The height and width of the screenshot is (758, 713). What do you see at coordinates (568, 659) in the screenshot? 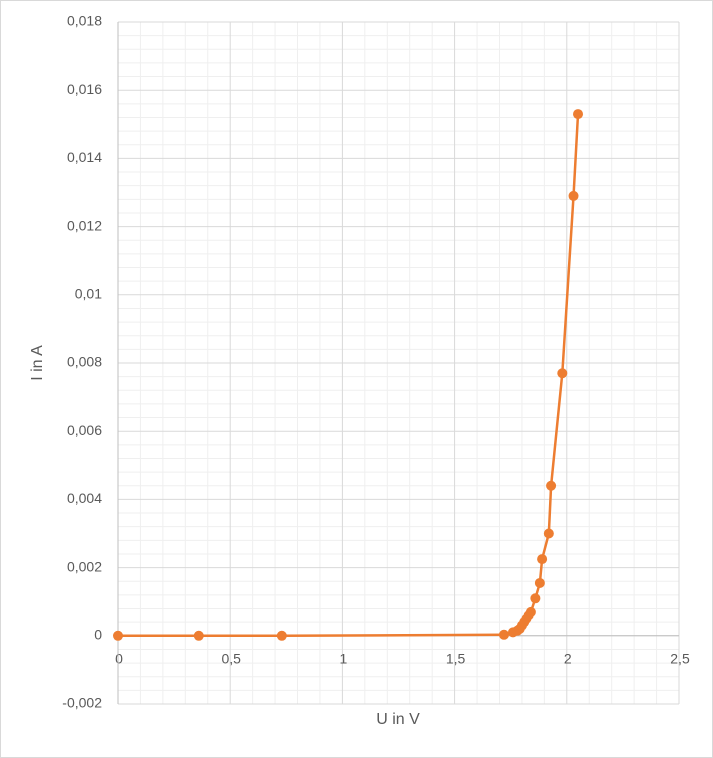
I see `x-tick-label: 2` at bounding box center [568, 659].